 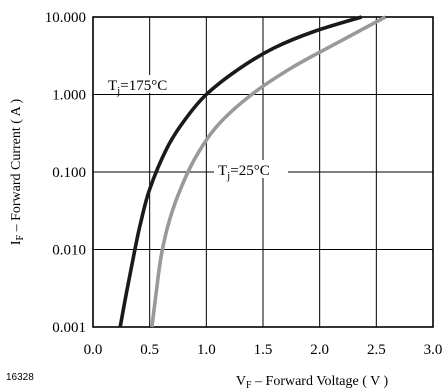 I want to click on series-label-175-sub: j, so click(x=118, y=91).